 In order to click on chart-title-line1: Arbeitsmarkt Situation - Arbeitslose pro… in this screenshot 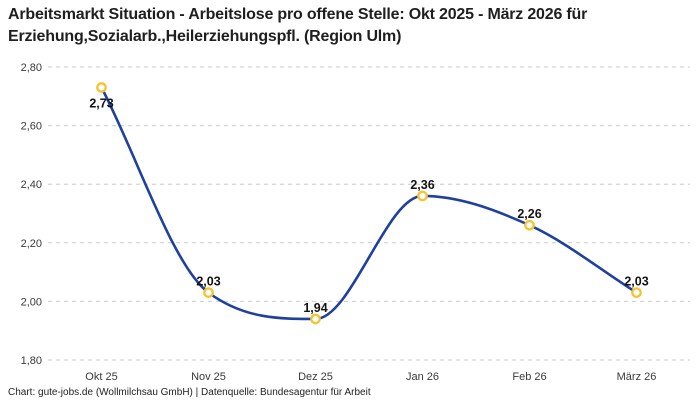, I will do `click(298, 14)`.